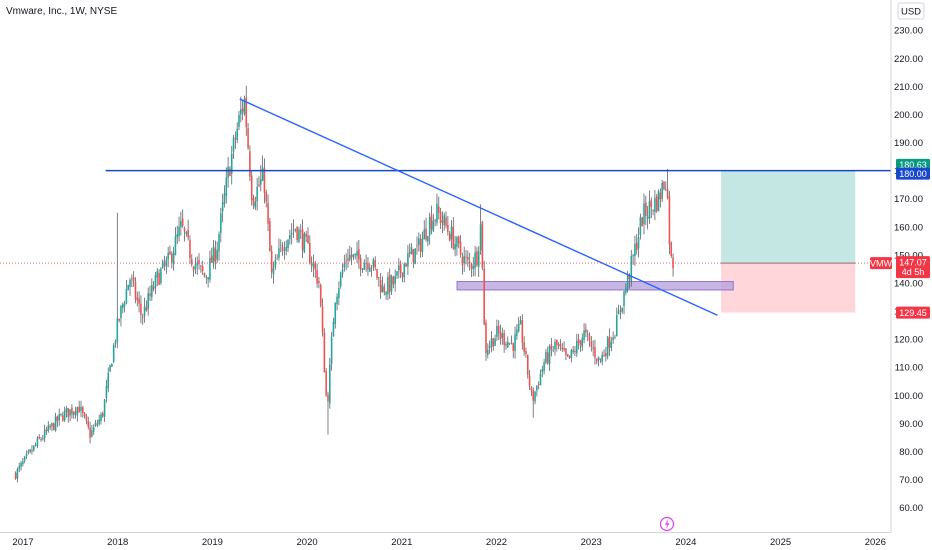 This screenshot has height=550, width=932. I want to click on price-tick-label: 200.00, so click(908, 115).